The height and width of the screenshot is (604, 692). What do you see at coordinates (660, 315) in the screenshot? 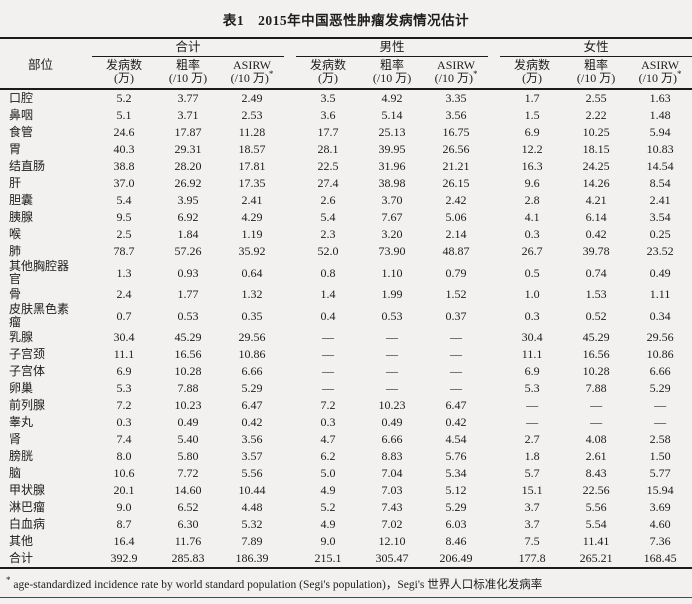
I see `value-cell: 0.34` at bounding box center [660, 315].